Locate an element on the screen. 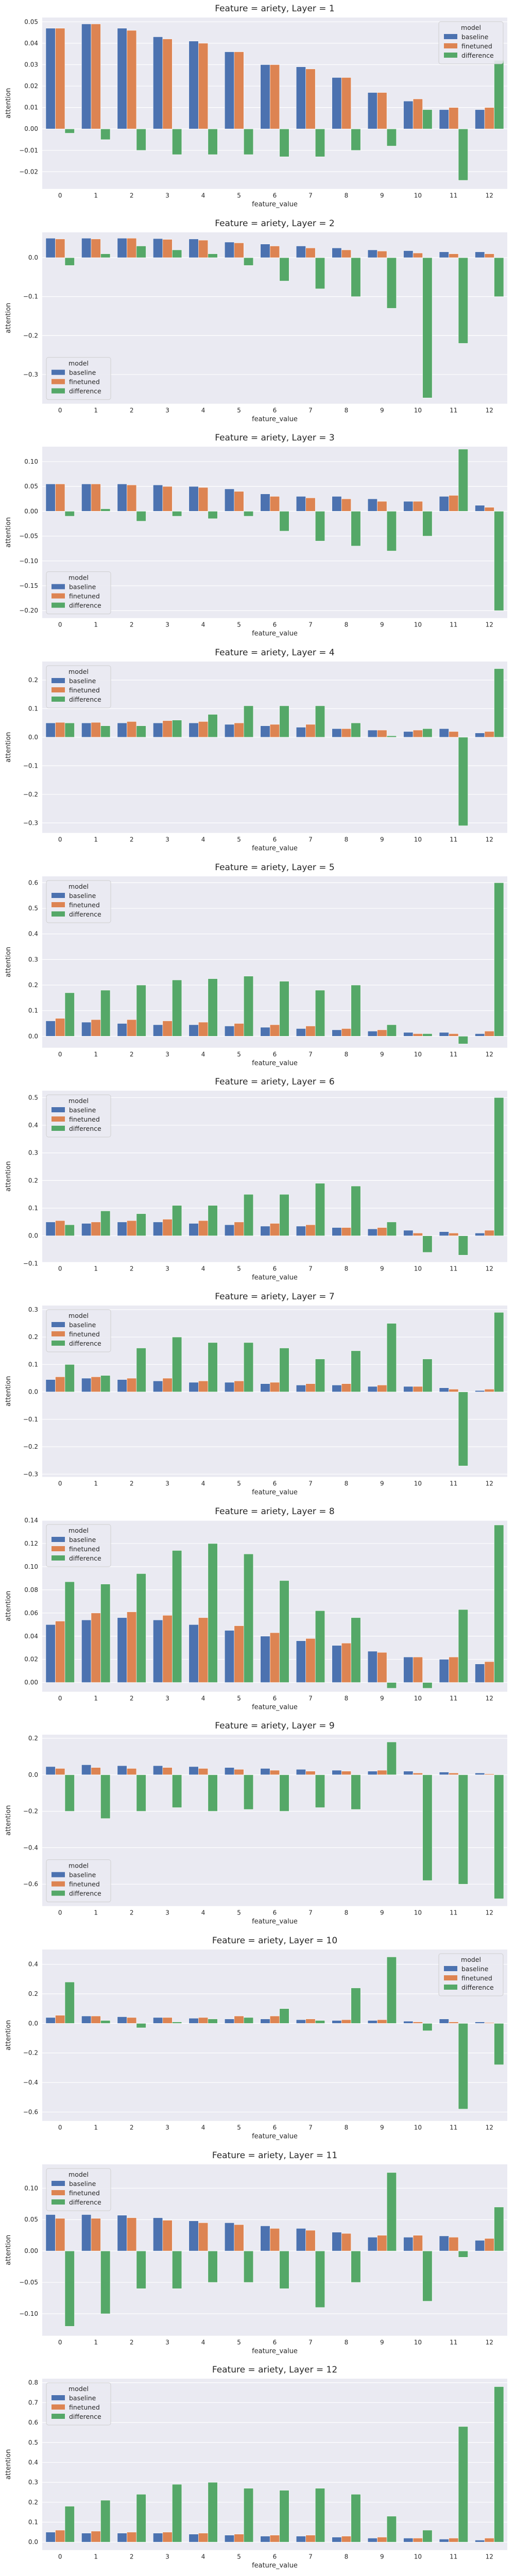 This screenshot has height=2576, width=515. x-tick-label: 9 is located at coordinates (382, 195).